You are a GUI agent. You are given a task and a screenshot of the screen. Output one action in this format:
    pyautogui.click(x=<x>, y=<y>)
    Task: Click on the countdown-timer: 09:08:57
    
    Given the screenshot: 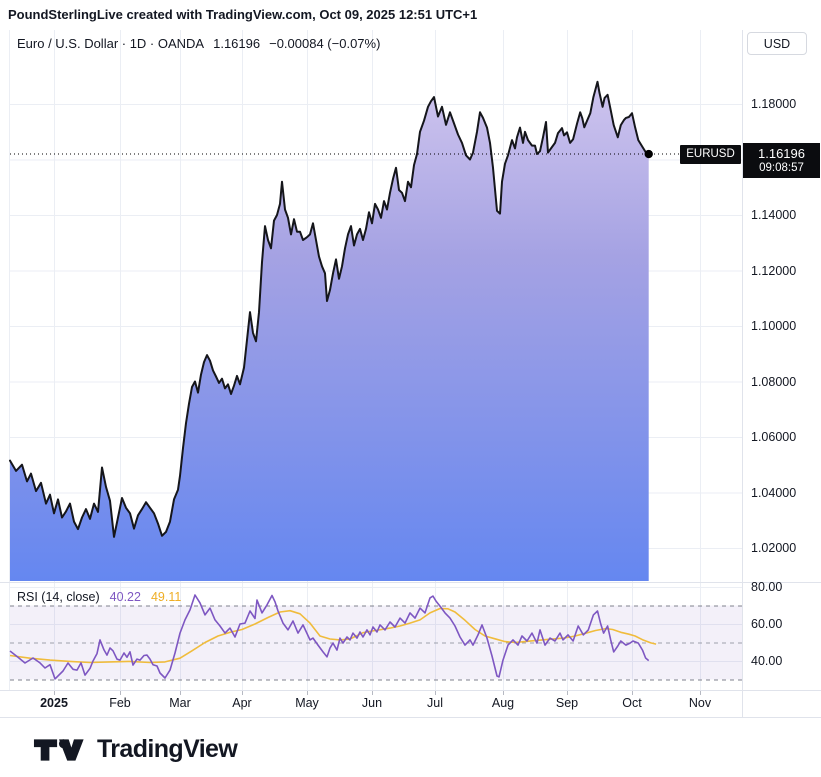 What is the action you would take?
    pyautogui.click(x=781, y=168)
    